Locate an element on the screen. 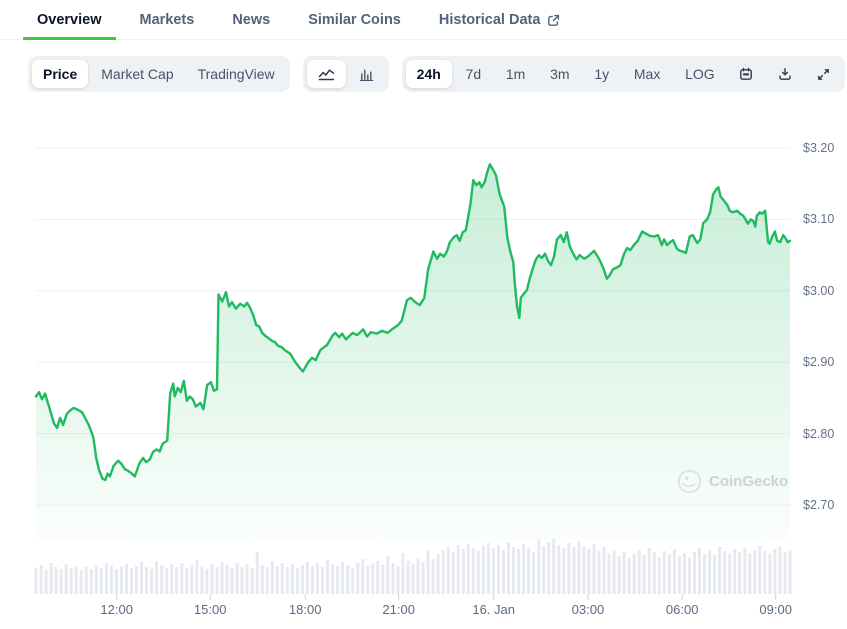 The height and width of the screenshot is (629, 847). x-axis-label: 06:00 is located at coordinates (682, 609).